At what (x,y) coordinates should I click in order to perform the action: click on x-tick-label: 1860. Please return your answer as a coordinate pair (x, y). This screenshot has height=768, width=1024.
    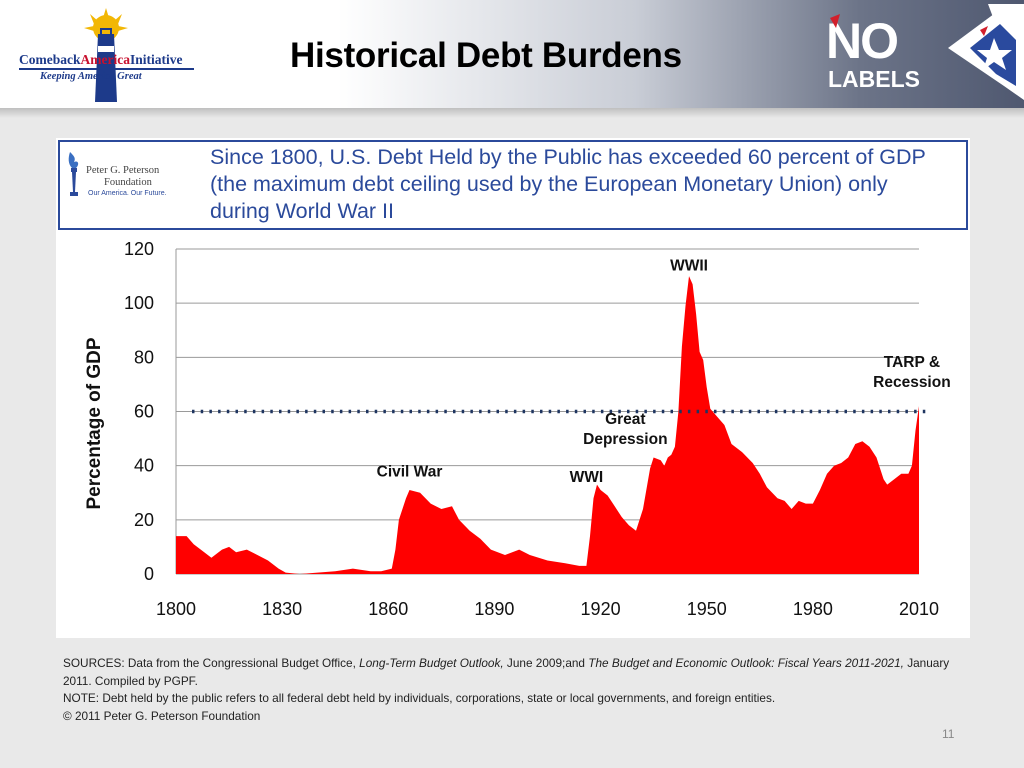
    Looking at the image, I should click on (388, 609).